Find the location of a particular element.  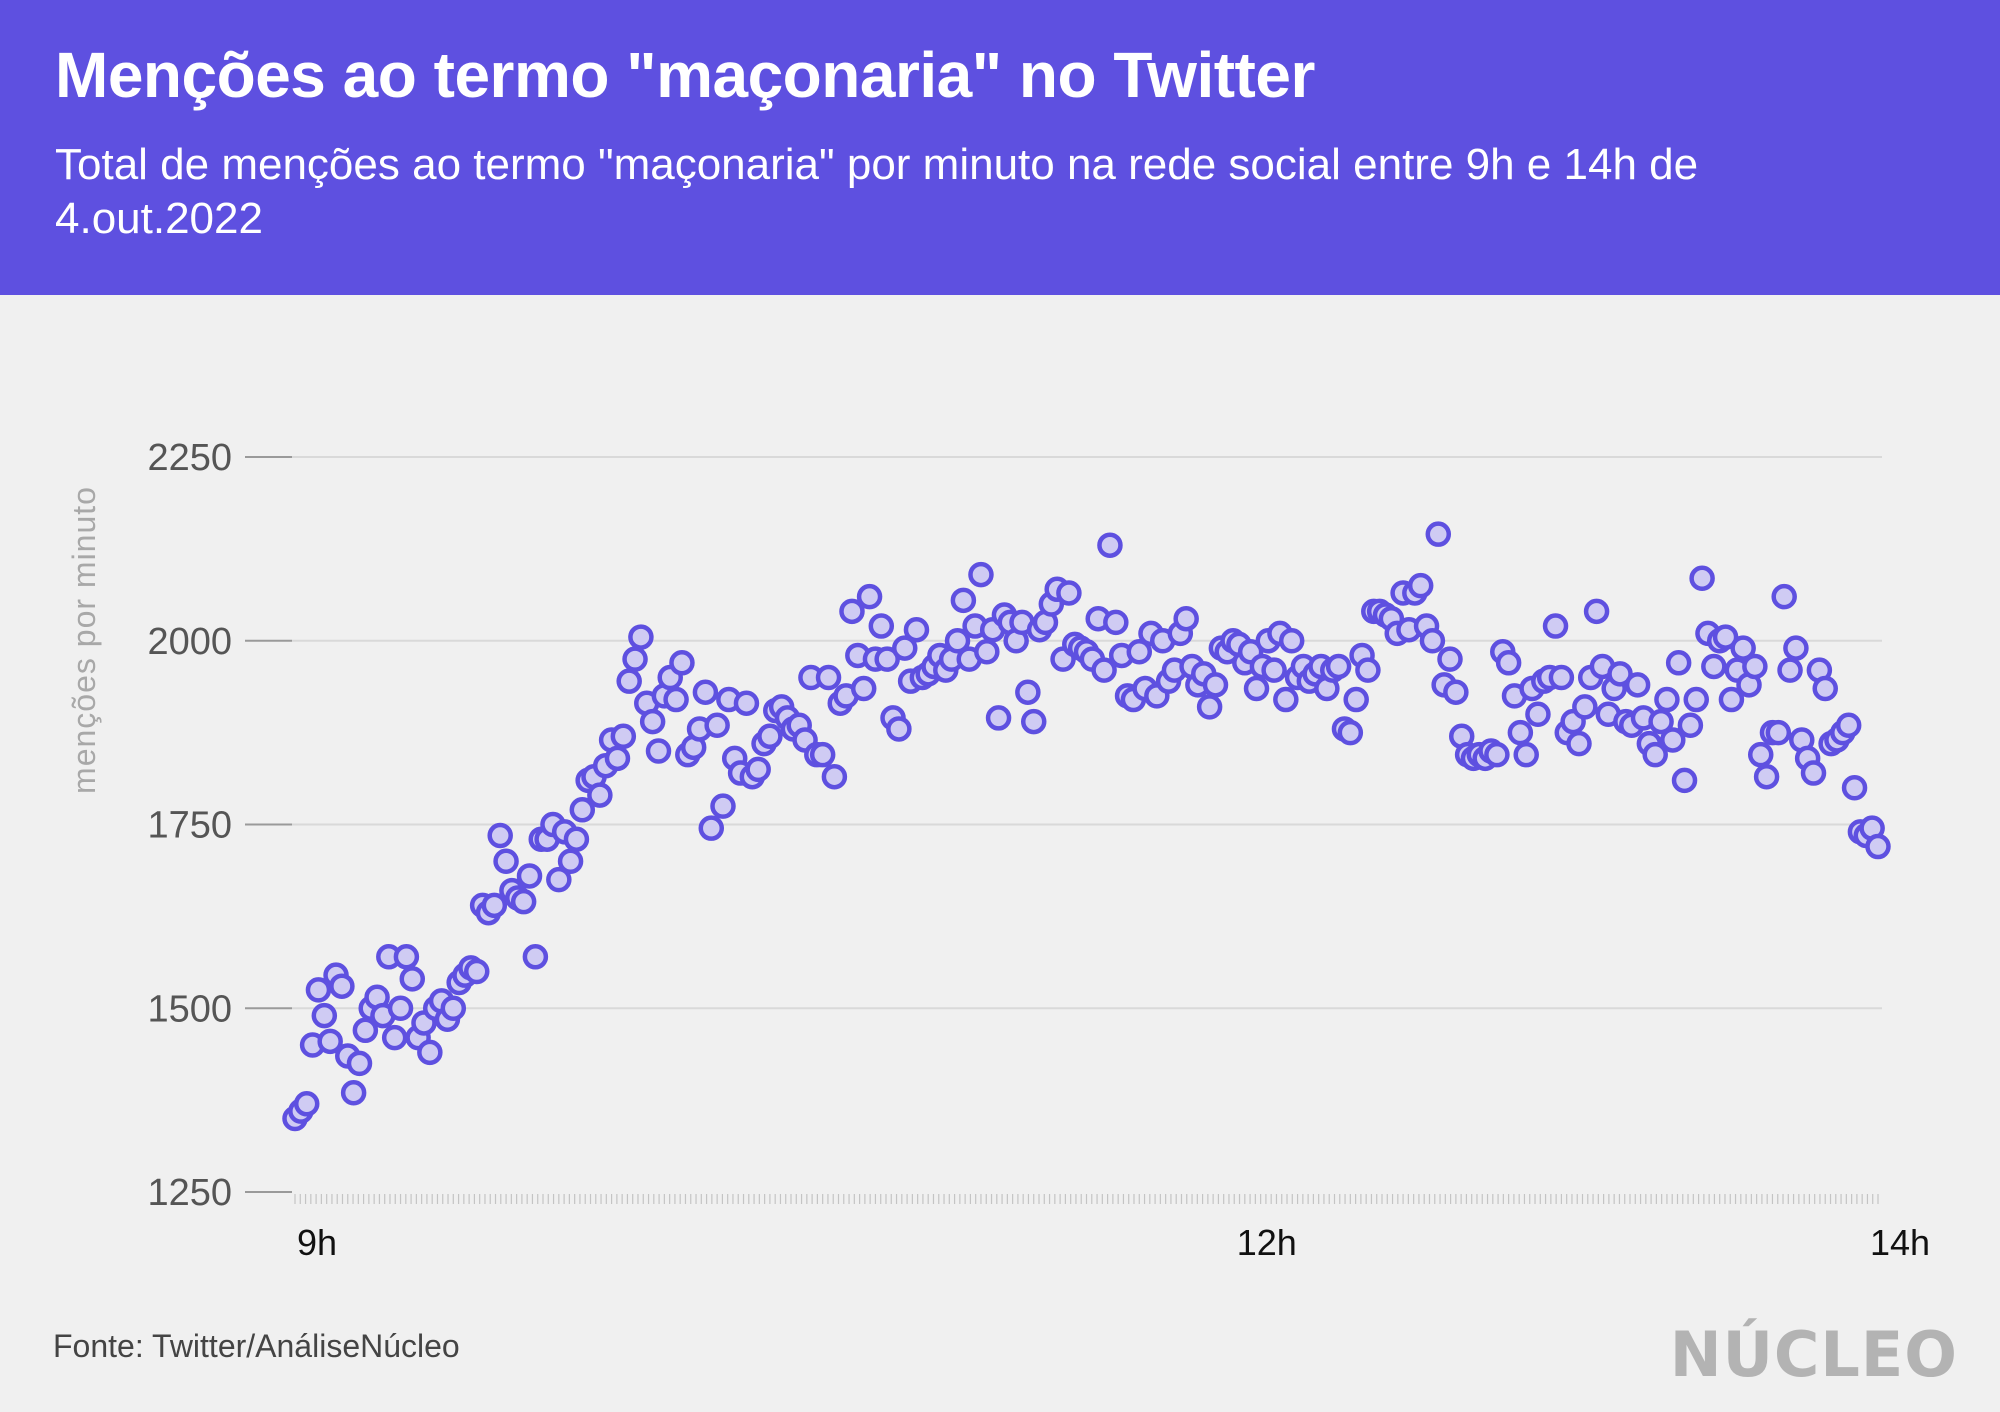

x-tick-labels: 9h 12h 14h is located at coordinates (1113, 1242).